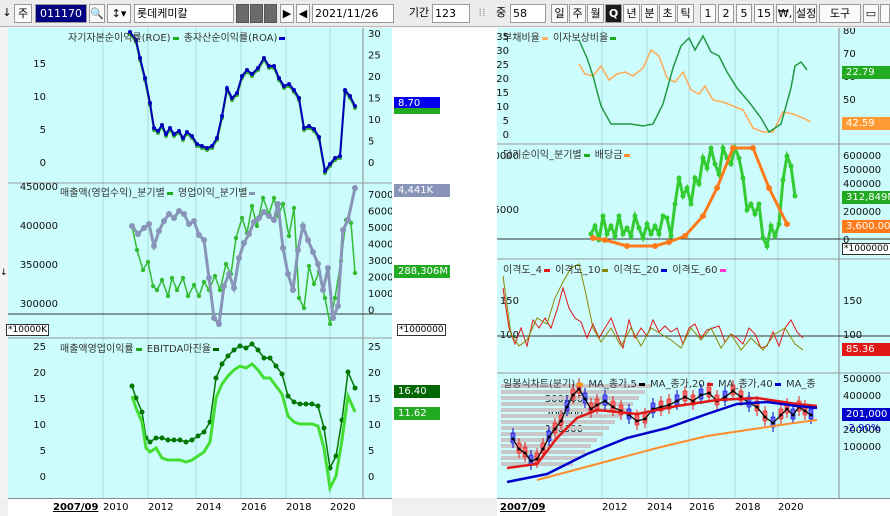 Image resolution: width=890 pixels, height=516 pixels. I want to click on grid-icon: ⁞⁞, so click(482, 12).